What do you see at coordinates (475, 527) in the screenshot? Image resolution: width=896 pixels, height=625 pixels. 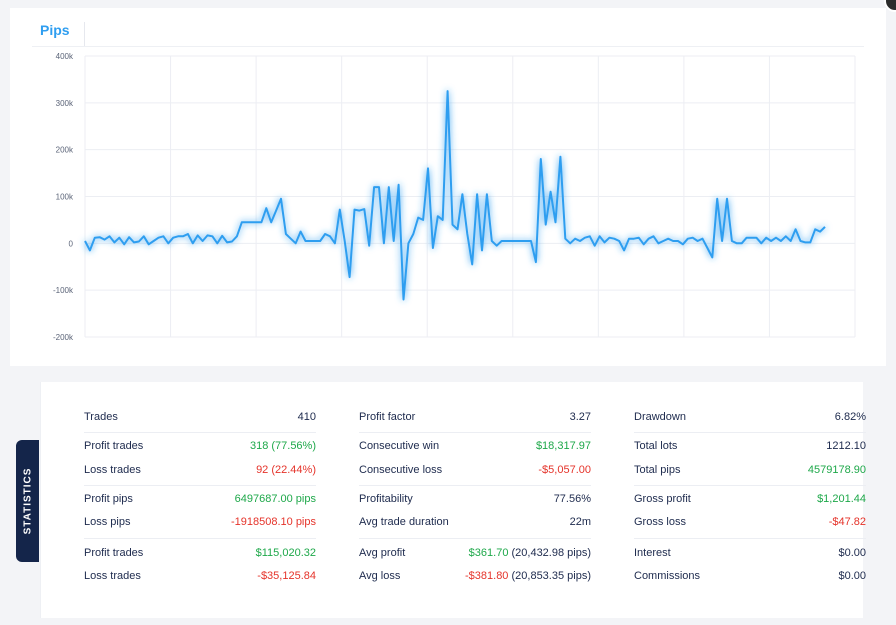 I see `stat-avg-trade-duration: Avg trade duration 22m` at bounding box center [475, 527].